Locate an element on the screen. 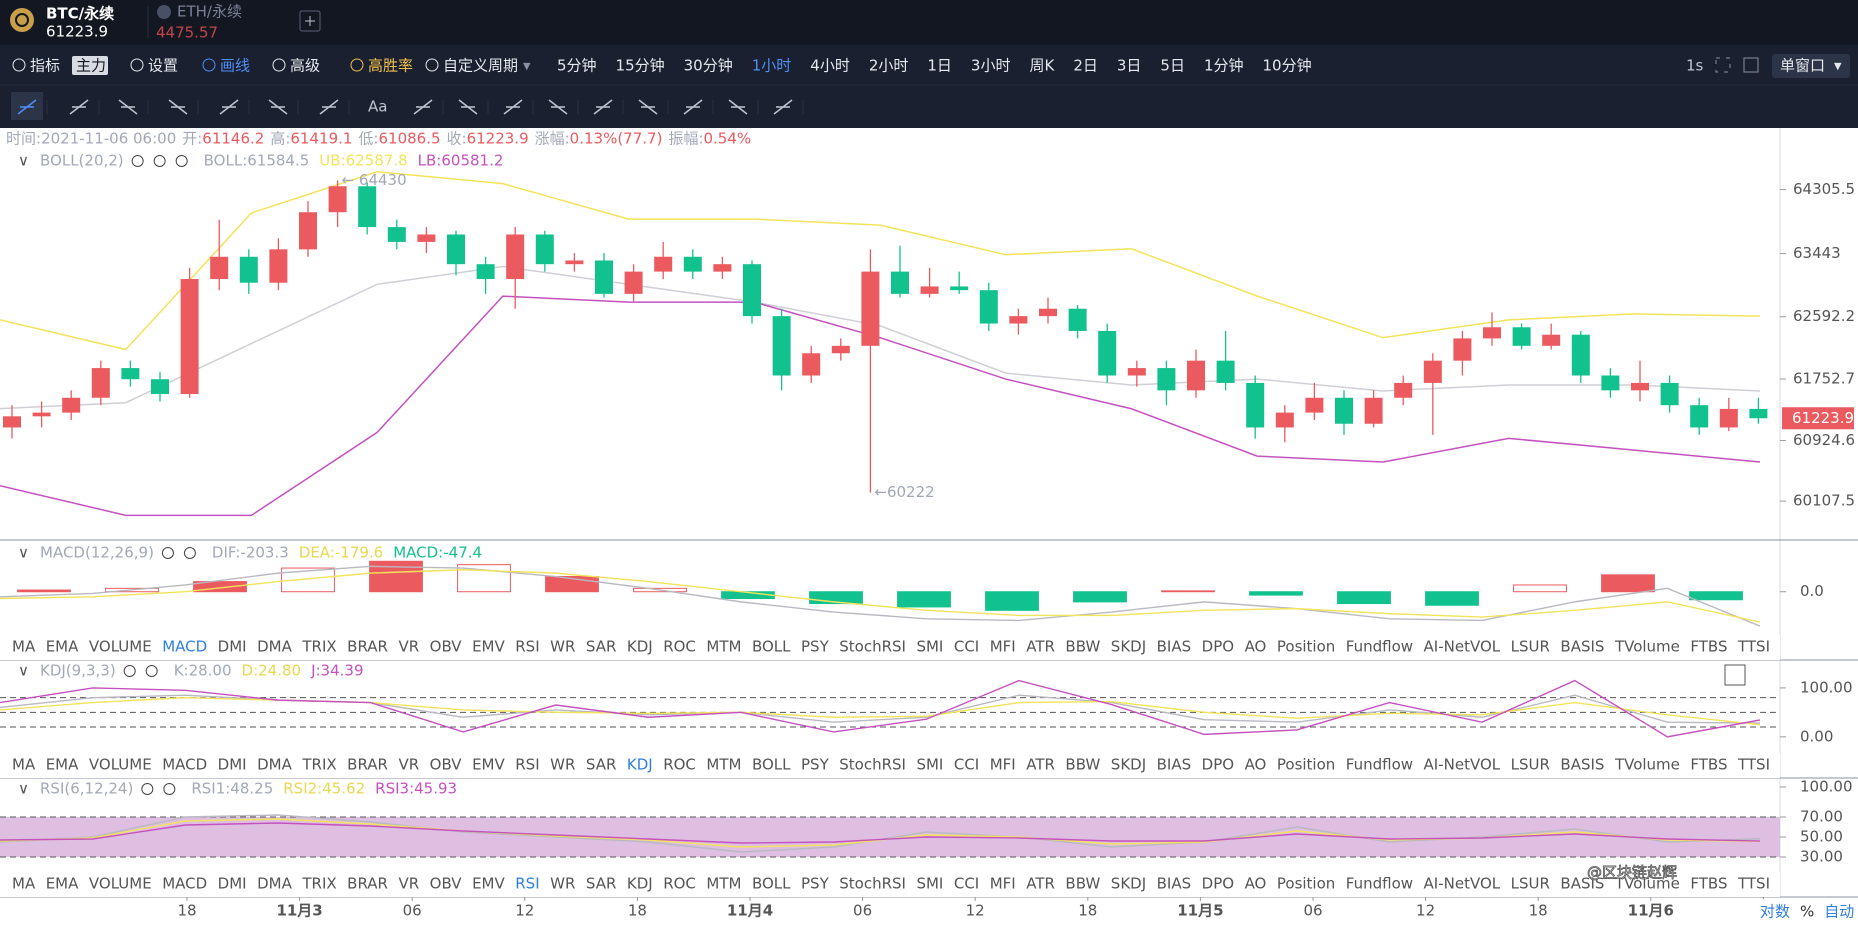 This screenshot has height=926, width=1858. indicator-option: BRAR is located at coordinates (367, 884).